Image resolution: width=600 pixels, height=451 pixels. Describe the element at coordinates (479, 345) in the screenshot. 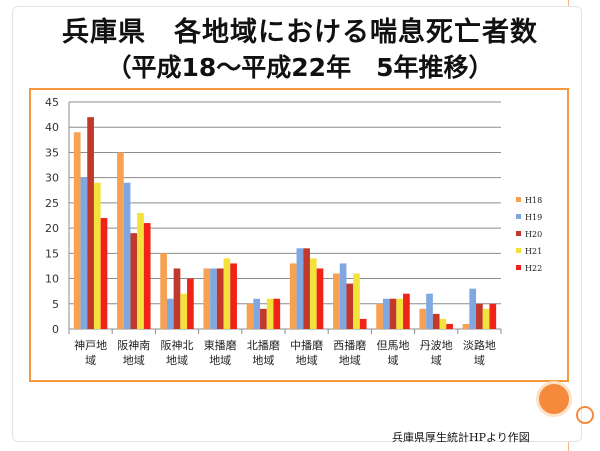

I see `category-label: 淡路地` at that location.